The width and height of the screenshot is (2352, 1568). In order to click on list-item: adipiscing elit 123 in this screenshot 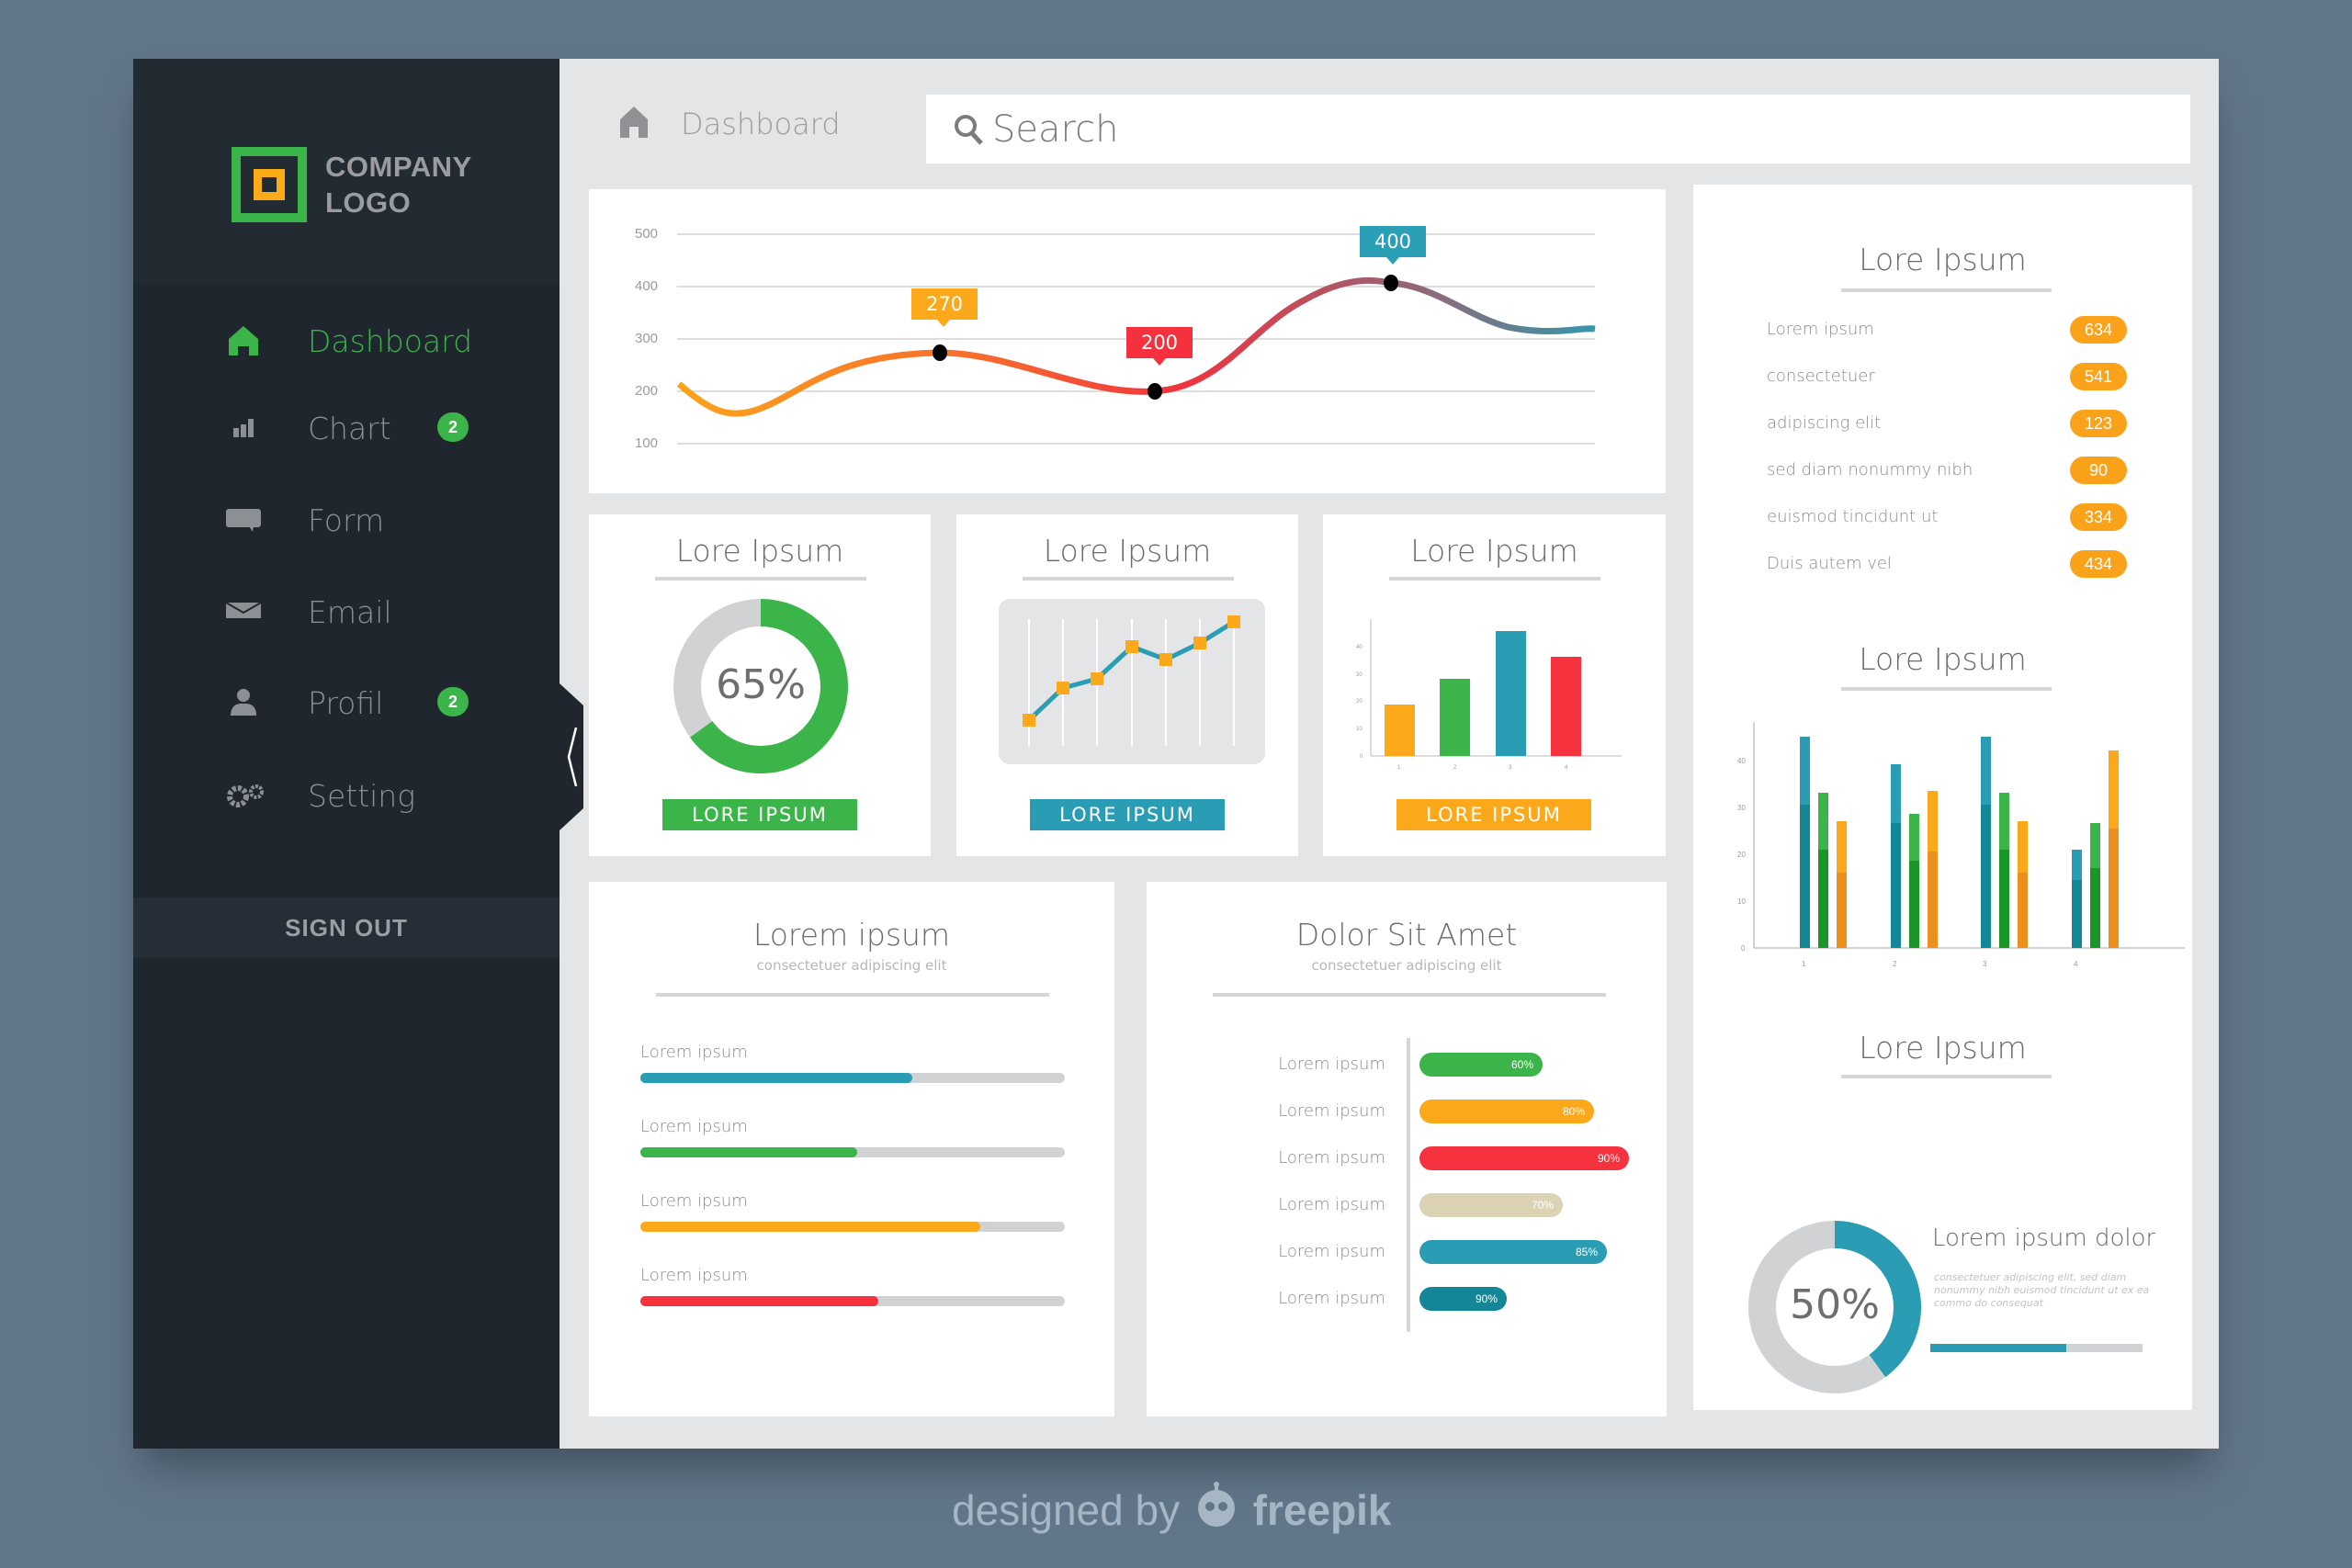, I will do `click(1951, 423)`.